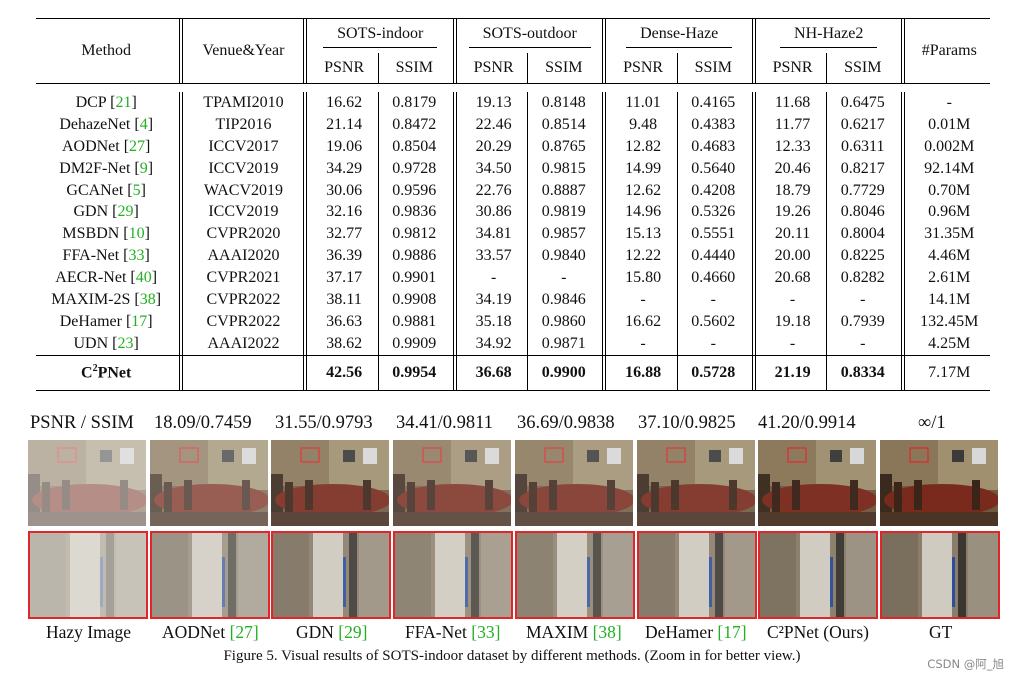  I want to click on ssim-value: 0.8225, so click(862, 256).